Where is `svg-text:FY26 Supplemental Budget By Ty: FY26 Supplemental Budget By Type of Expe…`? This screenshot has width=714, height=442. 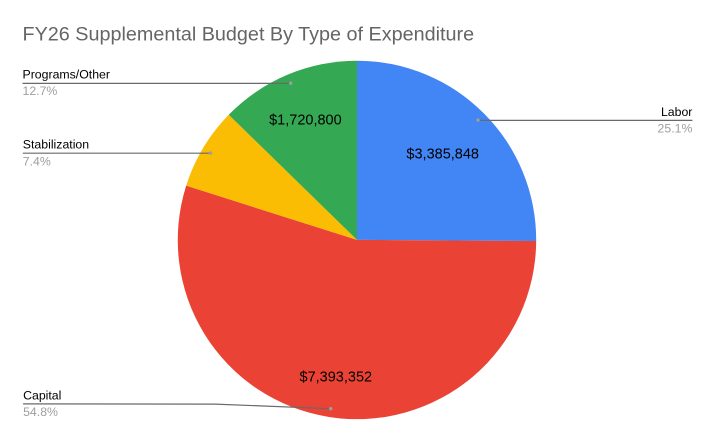
svg-text:FY26 Supplemental Budget By Ty: FY26 Supplemental Budget By Type of Expe… is located at coordinates (249, 34).